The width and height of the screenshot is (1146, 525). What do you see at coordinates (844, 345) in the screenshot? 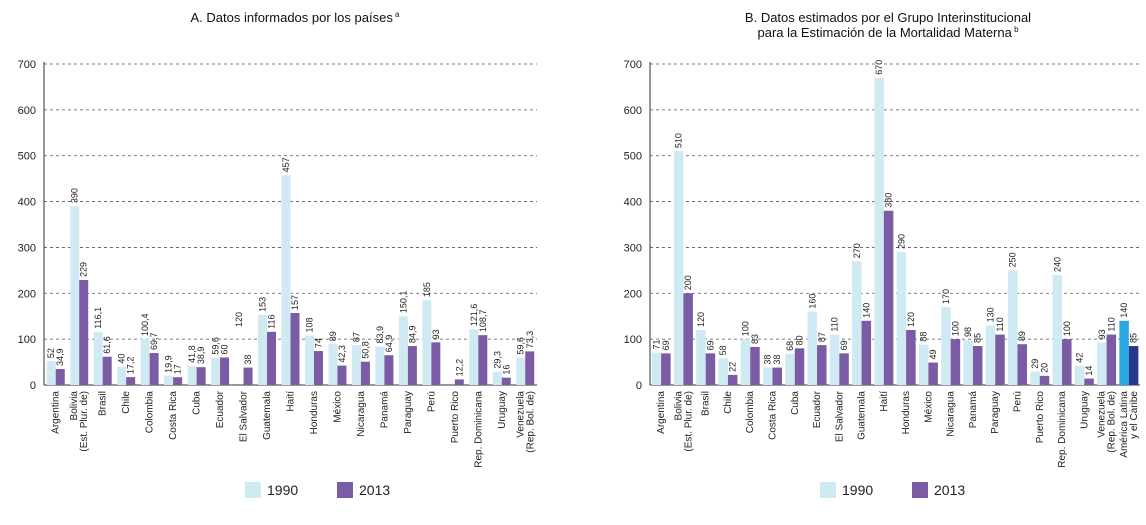
I see `data-label: 69` at bounding box center [844, 345].